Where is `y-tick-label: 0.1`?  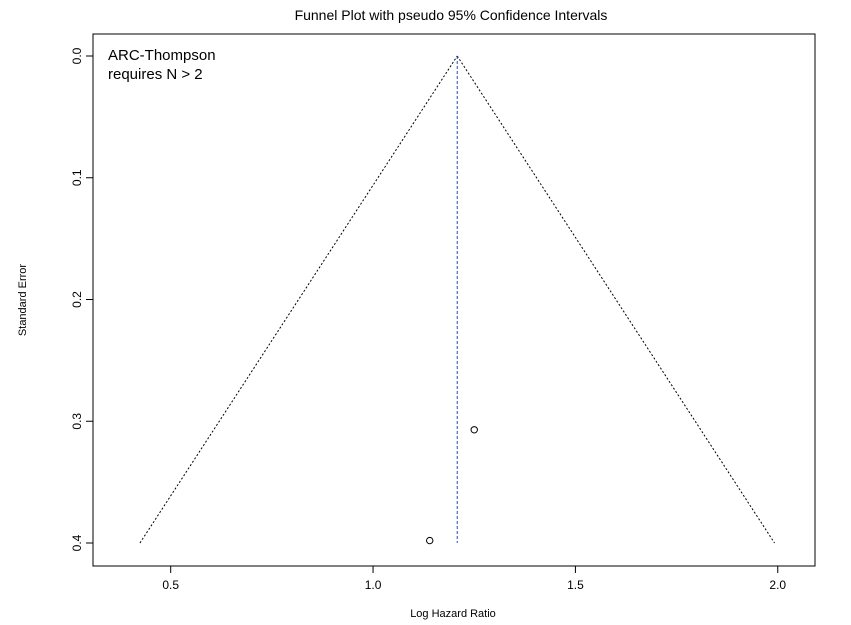
y-tick-label: 0.1 is located at coordinates (77, 177).